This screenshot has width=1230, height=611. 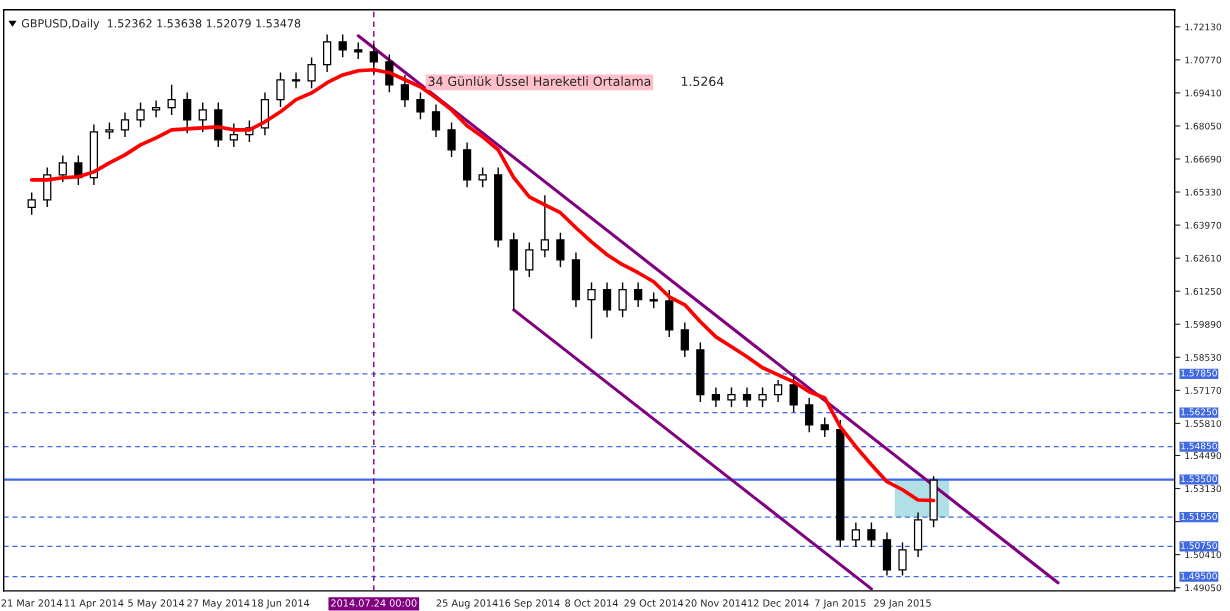 I want to click on x-tick-label: 2014.07.24 00:00, so click(x=374, y=603).